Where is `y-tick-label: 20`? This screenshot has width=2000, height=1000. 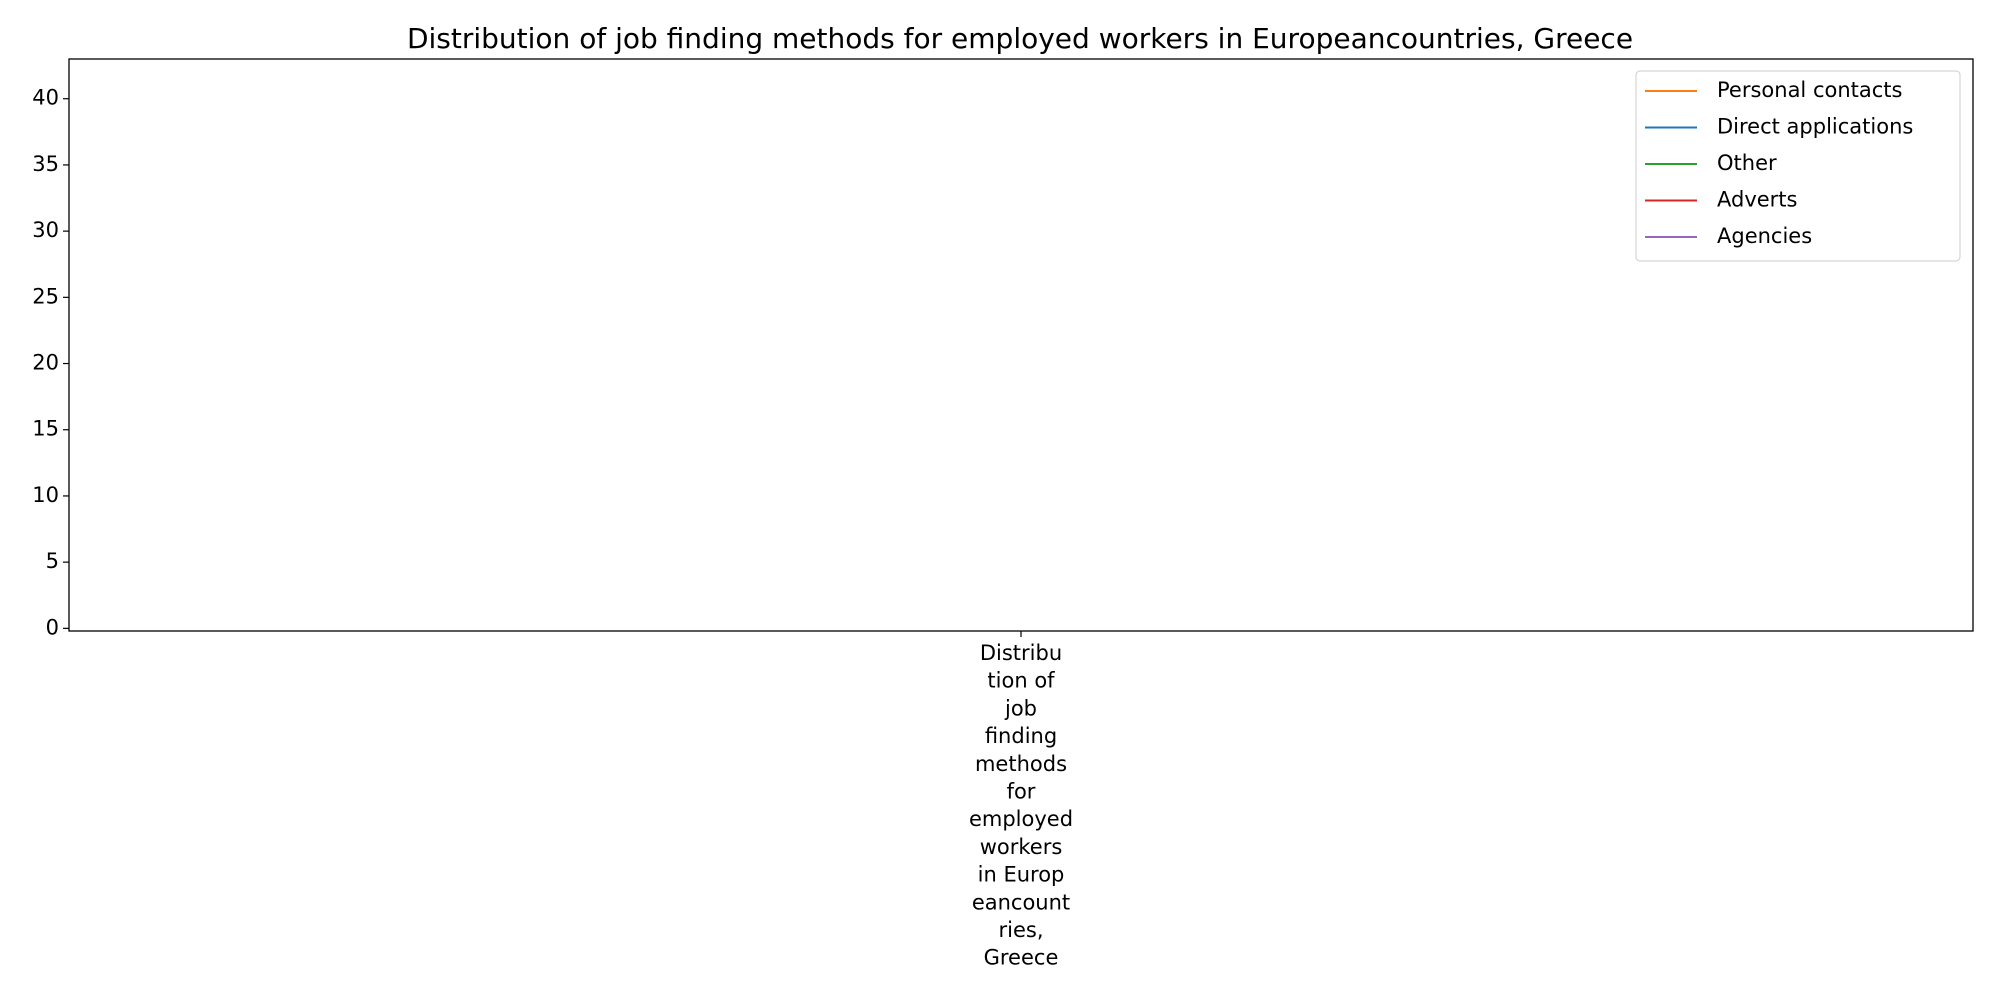 y-tick-label: 20 is located at coordinates (45, 363).